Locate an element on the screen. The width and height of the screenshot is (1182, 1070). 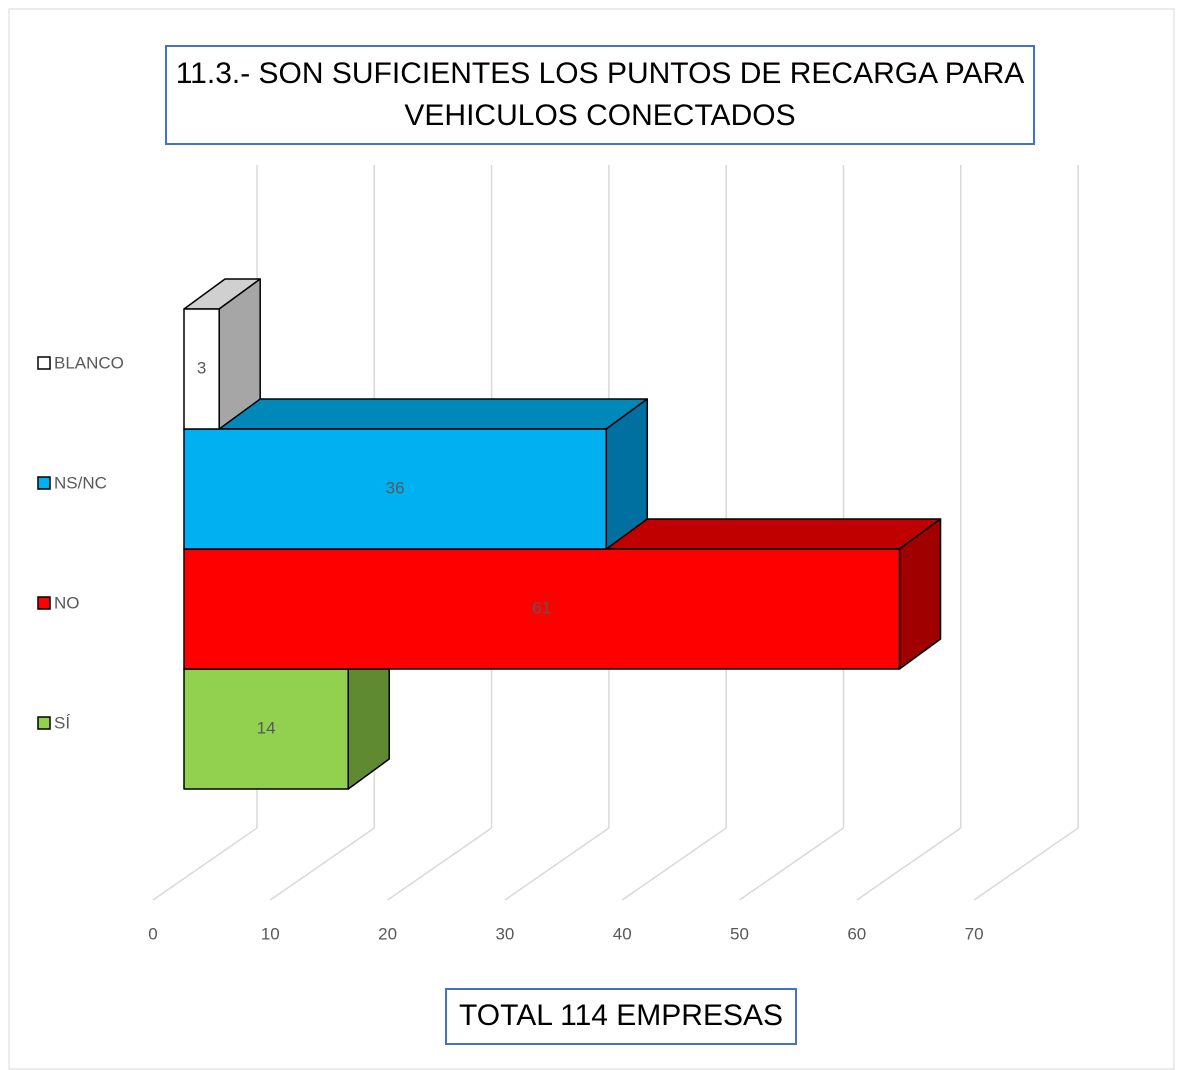
x-tick-label: 60 is located at coordinates (856, 933).